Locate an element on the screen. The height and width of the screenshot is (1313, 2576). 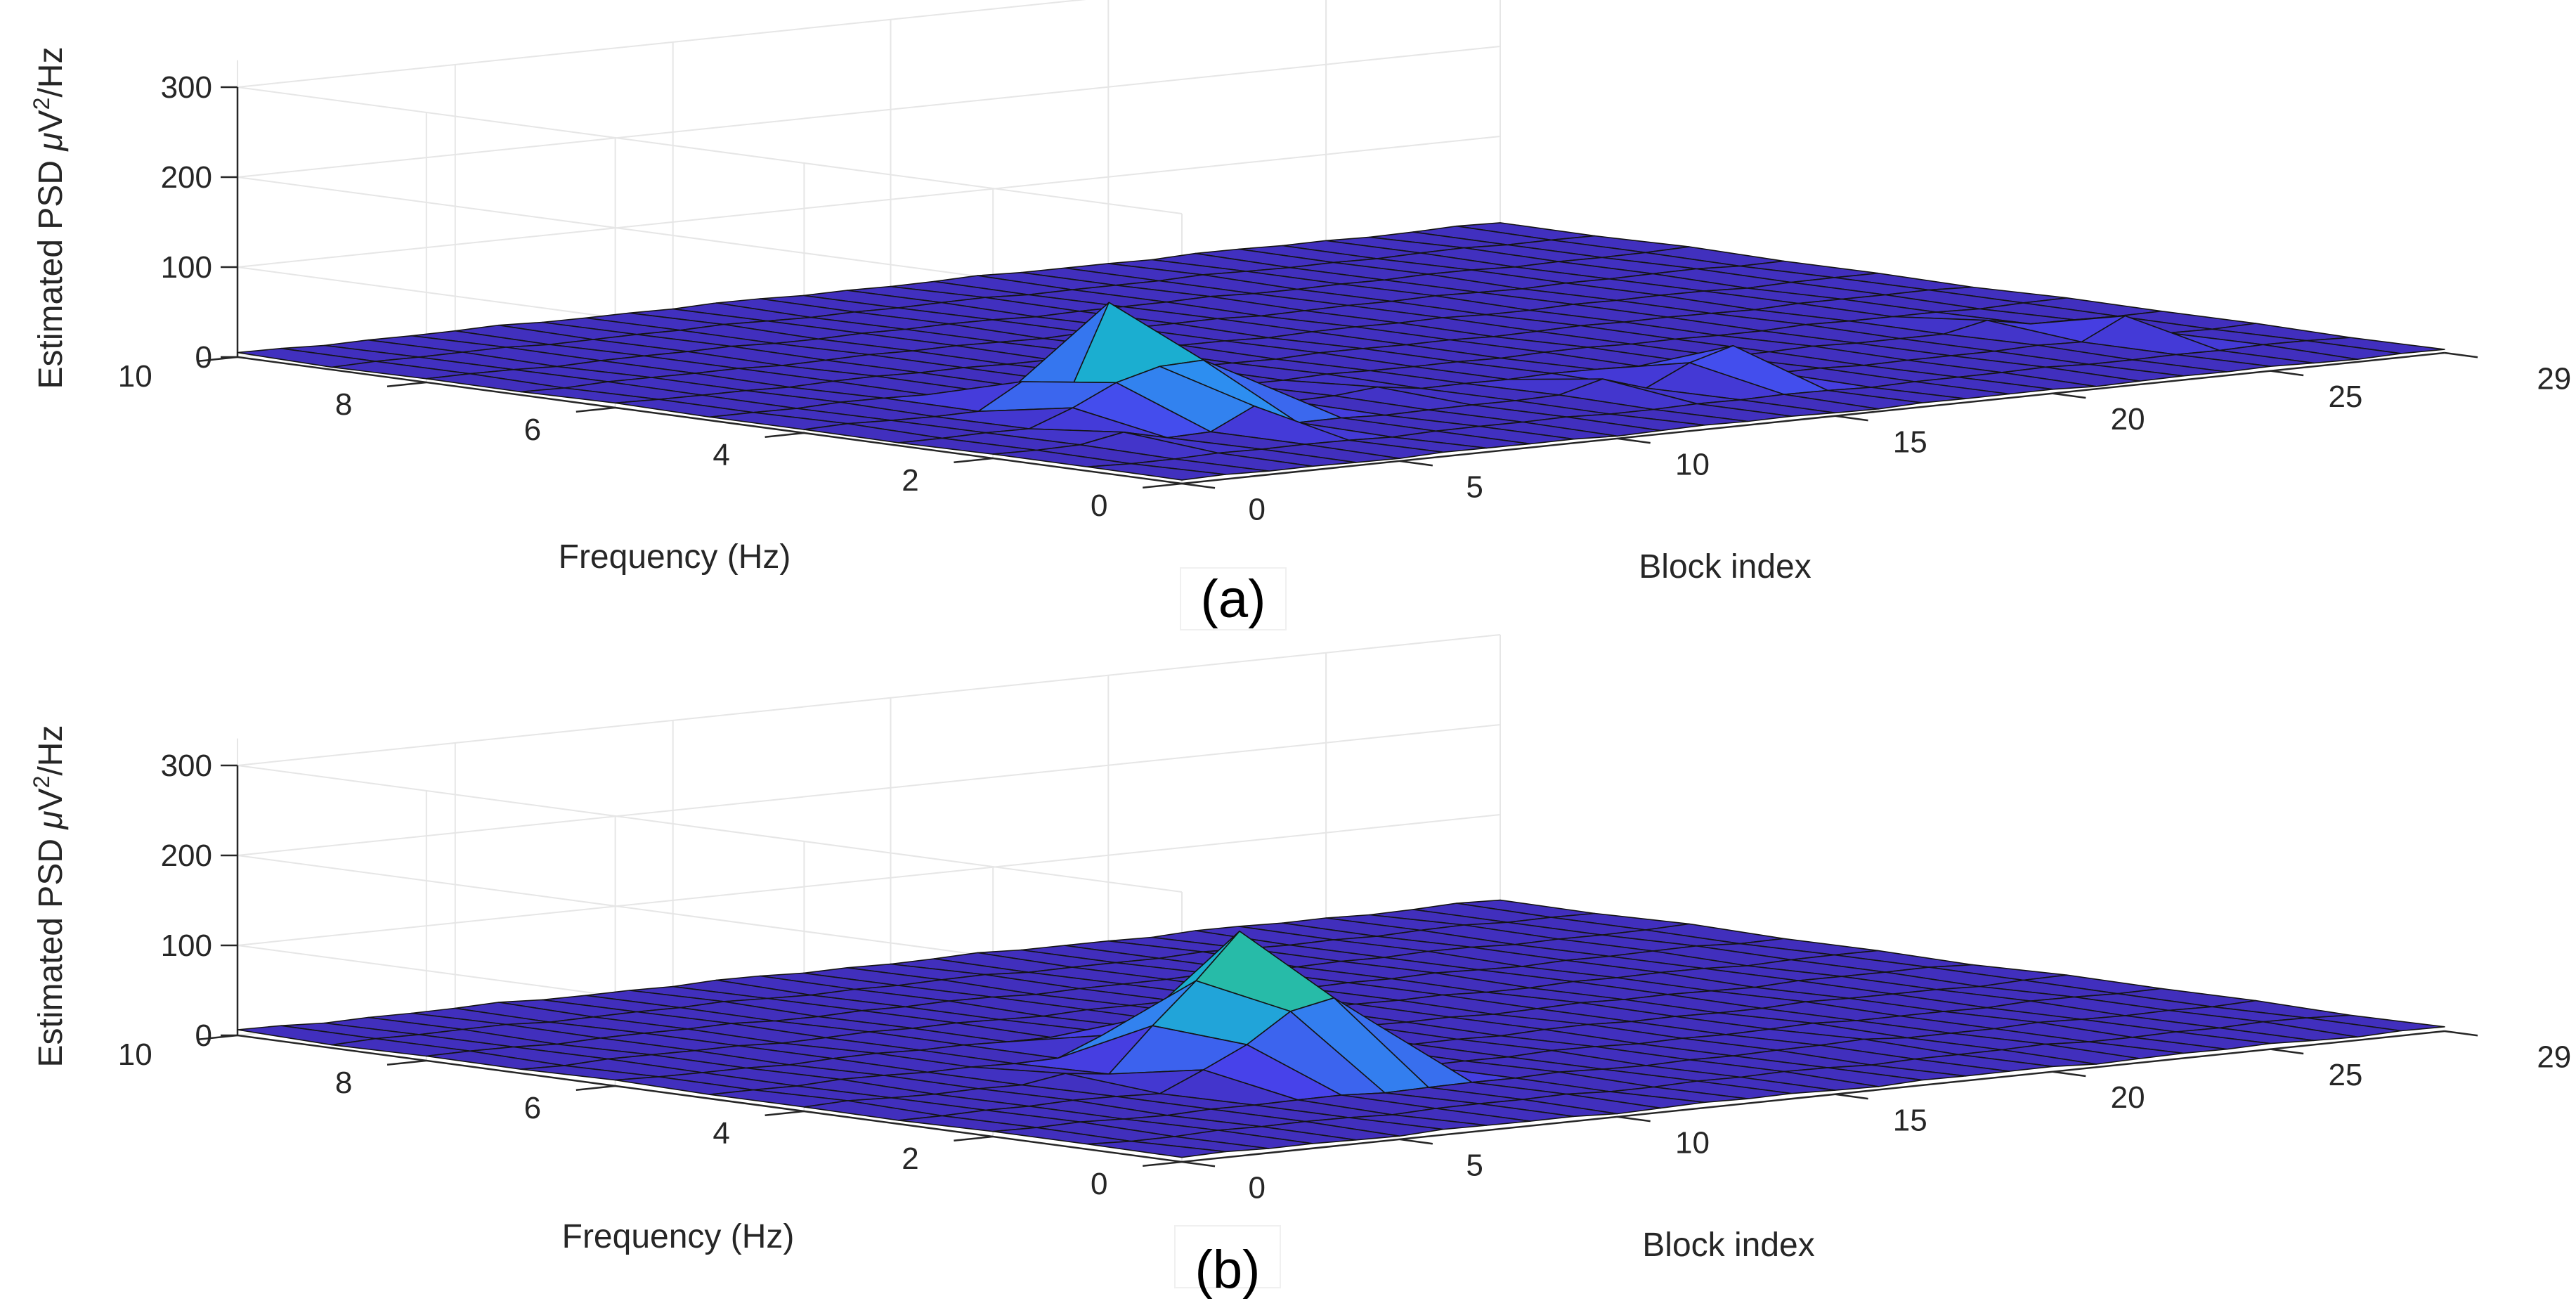
panel-label-a-box is located at coordinates (1233, 598).